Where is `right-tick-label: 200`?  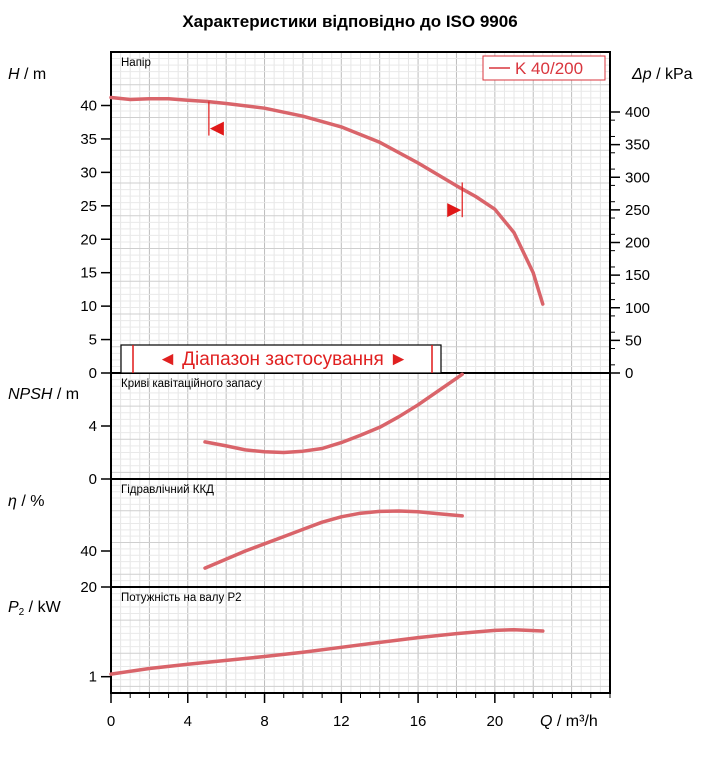
right-tick-label: 200 is located at coordinates (637, 243).